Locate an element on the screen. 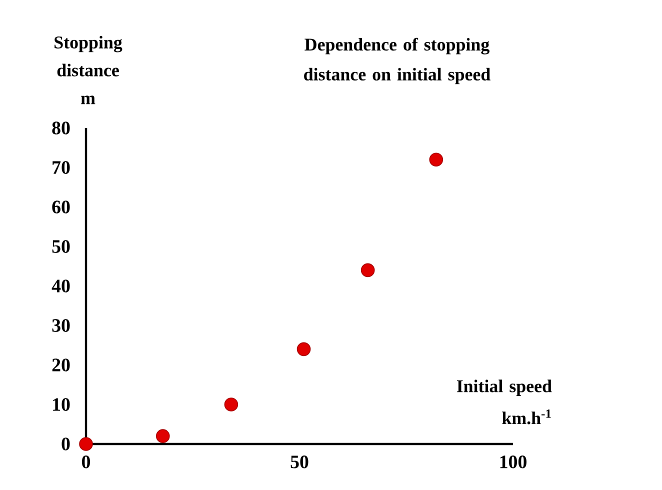 This screenshot has height=490, width=662. x-axis-title: Initial speed km.h$^{-1}$ is located at coordinates (504, 402).